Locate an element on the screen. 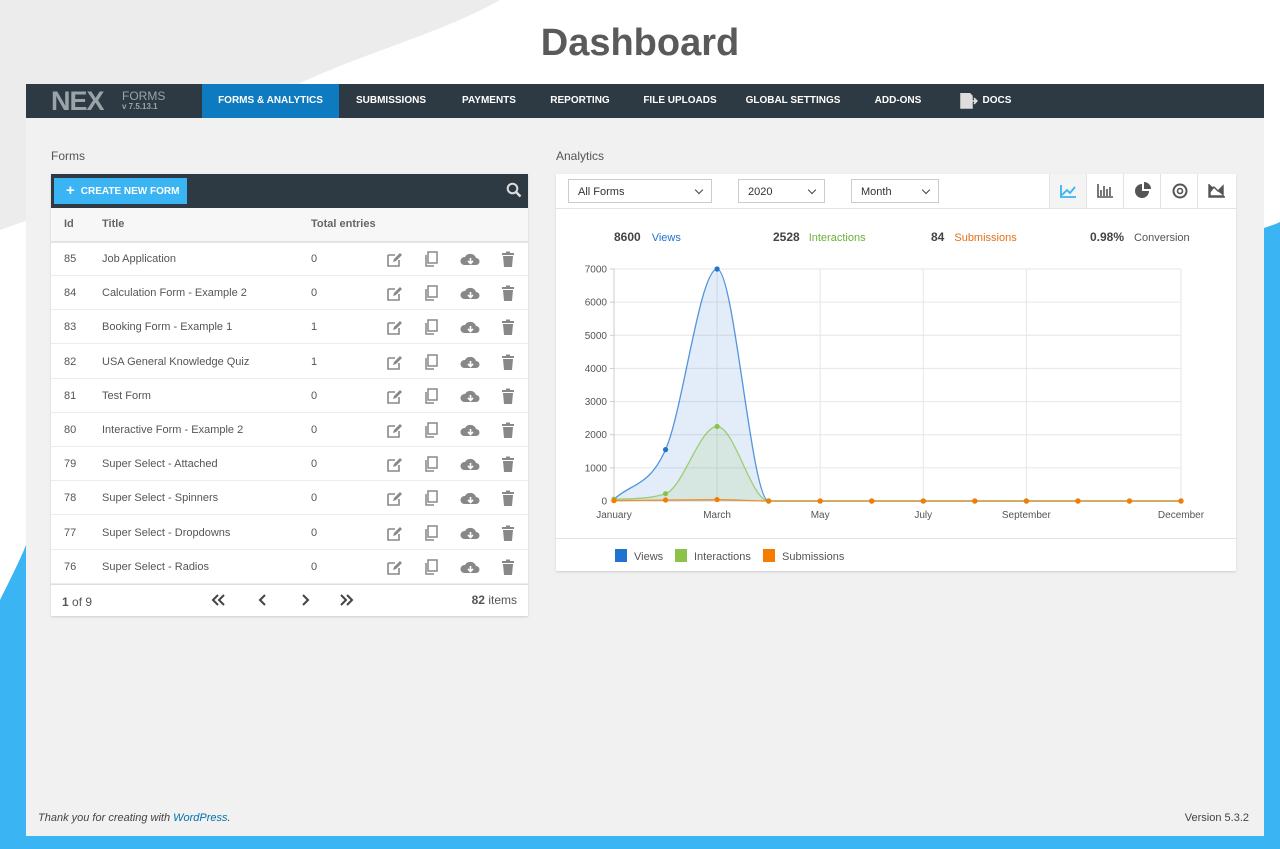  current-page: 1 is located at coordinates (65, 602).